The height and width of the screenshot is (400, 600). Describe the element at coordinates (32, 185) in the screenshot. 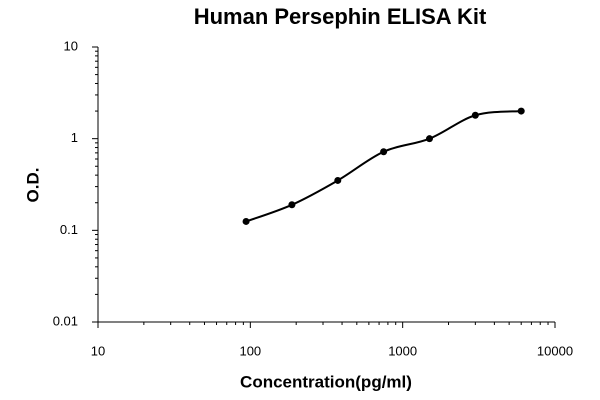

I see `y-axis-label: O.D.` at that location.